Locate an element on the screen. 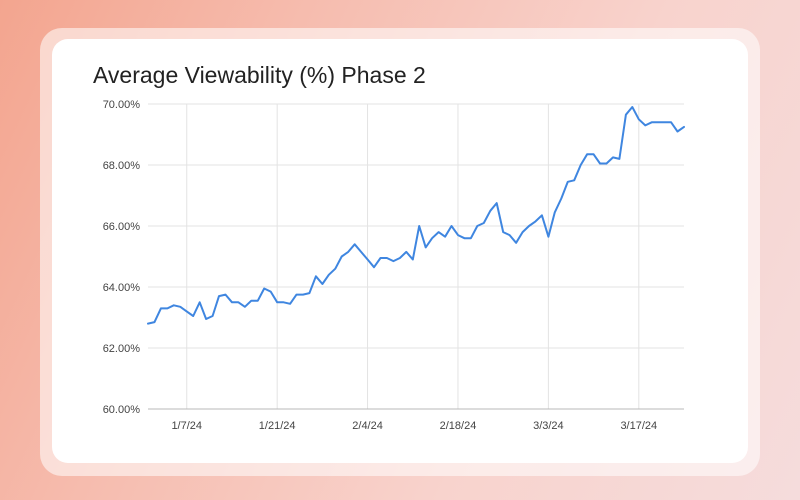  chart-title: Average Viewability (%) Phase 2 is located at coordinates (259, 75).